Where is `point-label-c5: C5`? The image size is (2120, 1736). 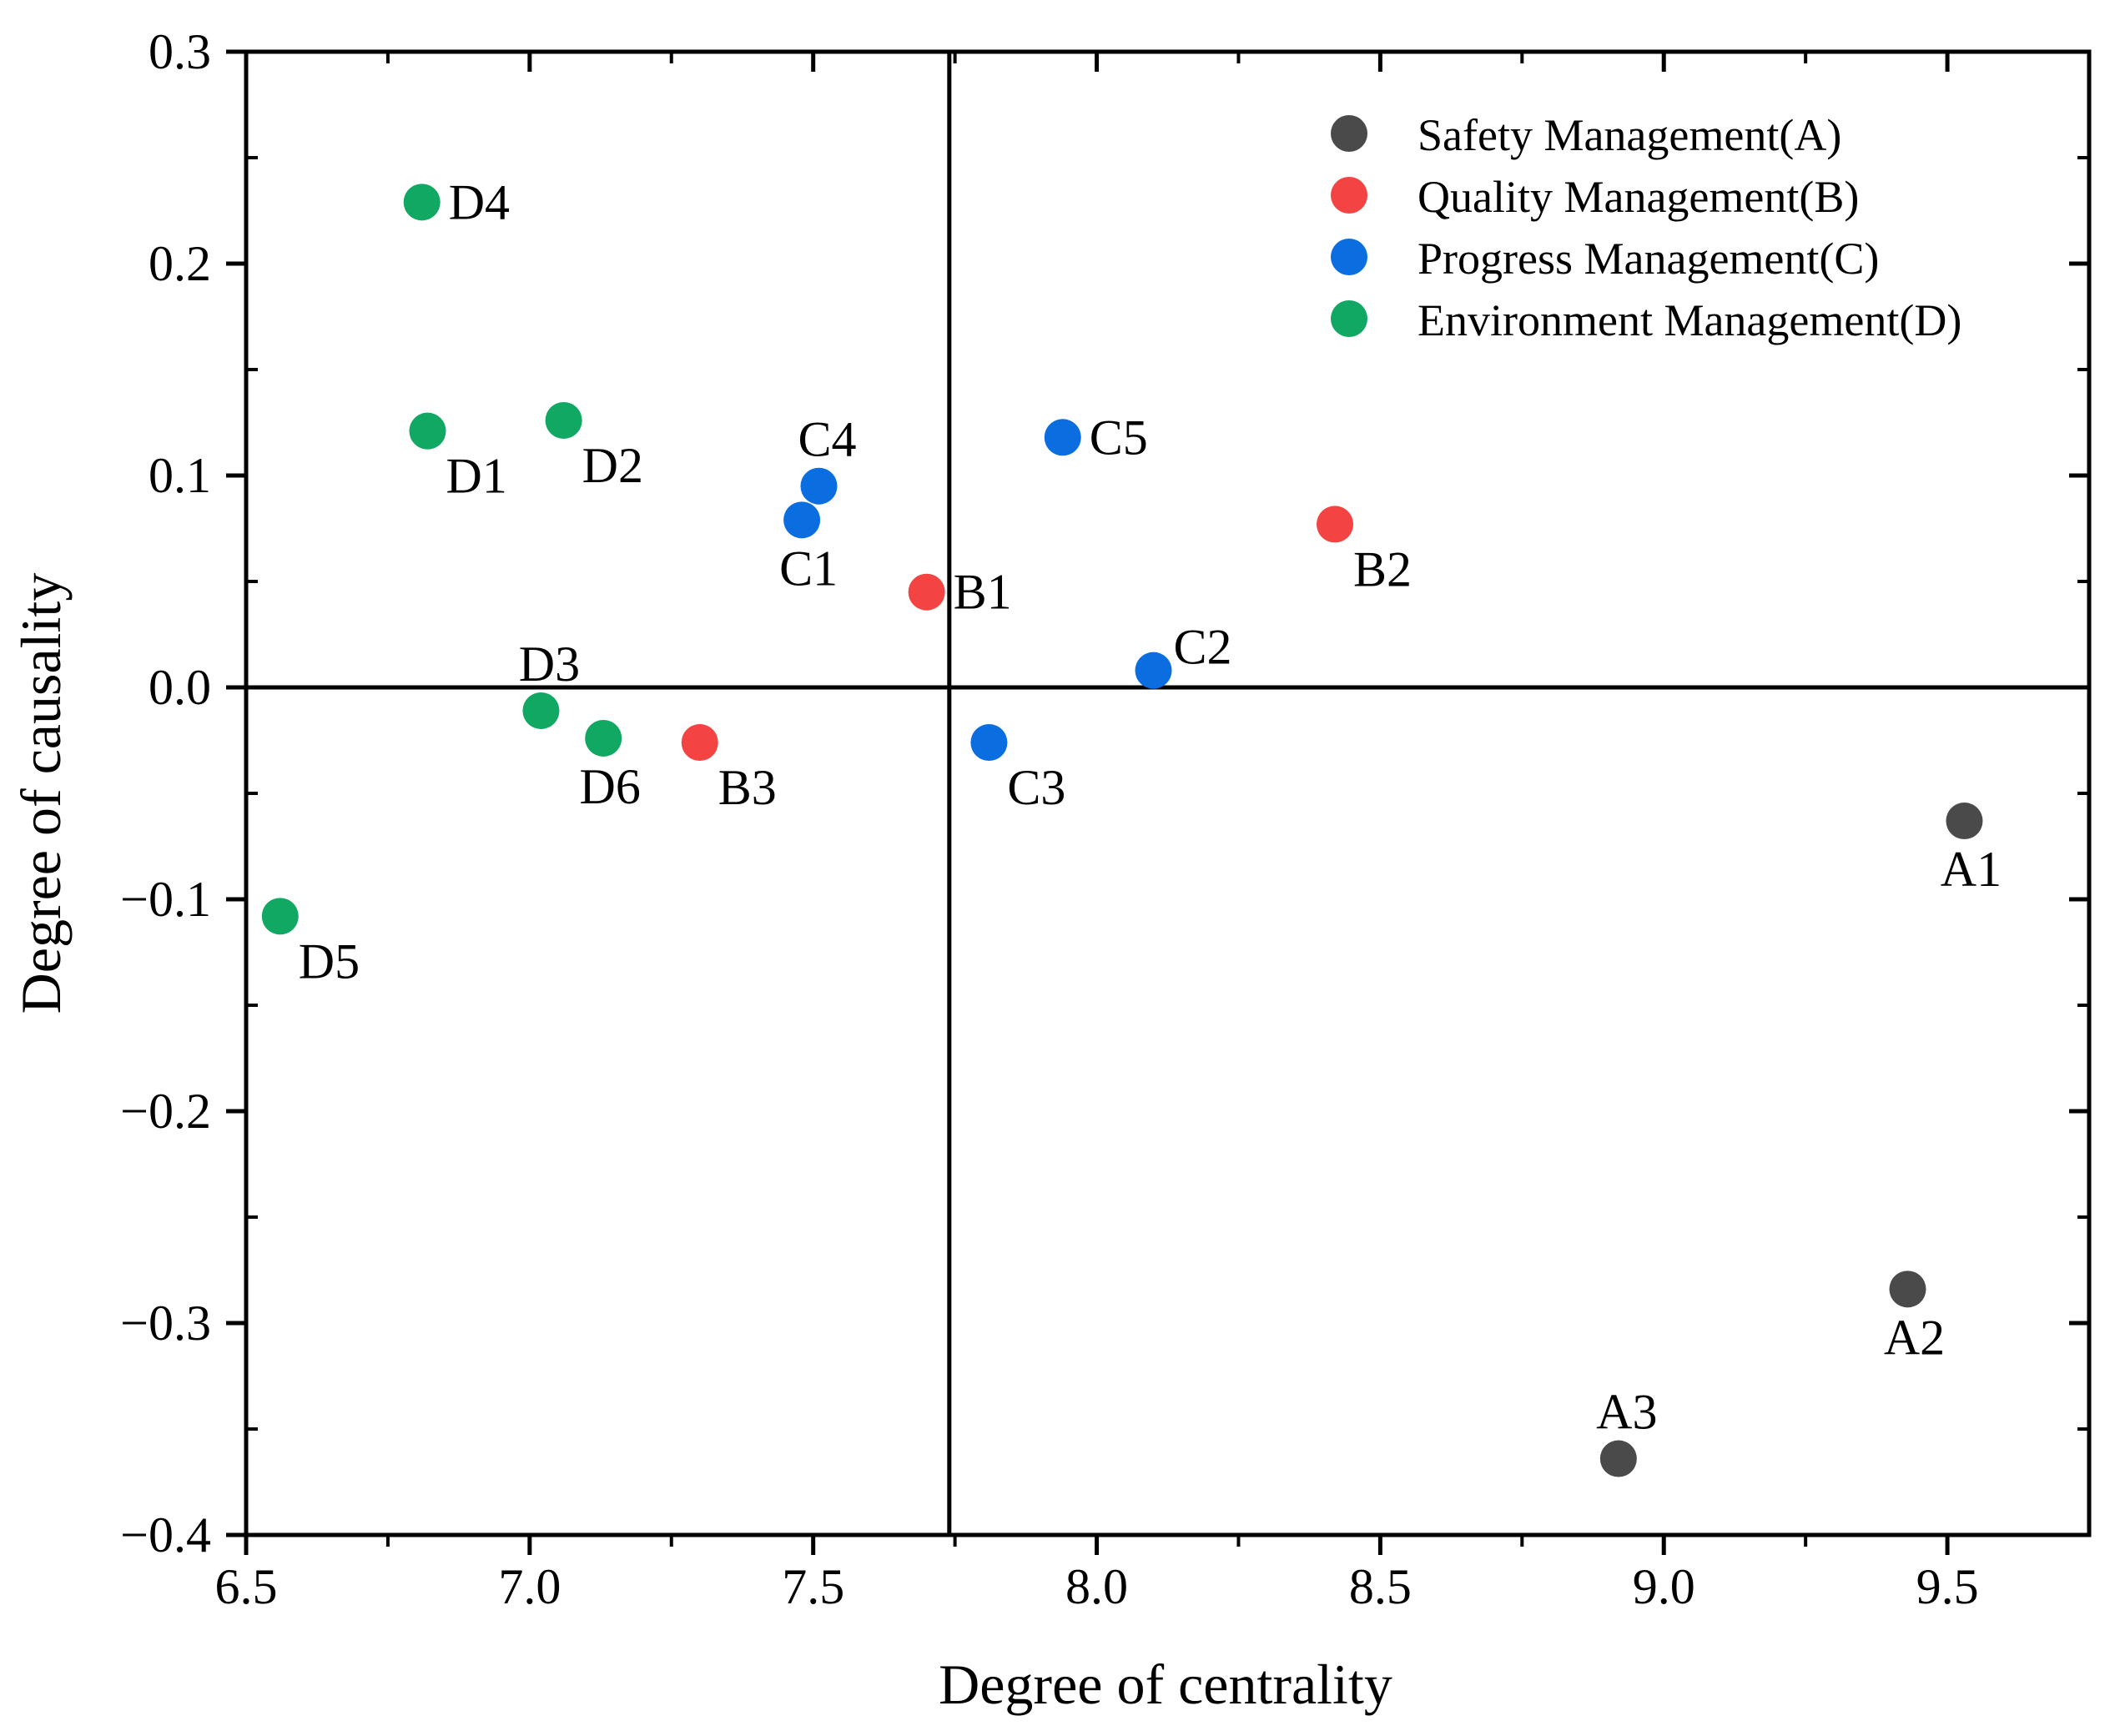
point-label-c5: C5 is located at coordinates (1119, 437).